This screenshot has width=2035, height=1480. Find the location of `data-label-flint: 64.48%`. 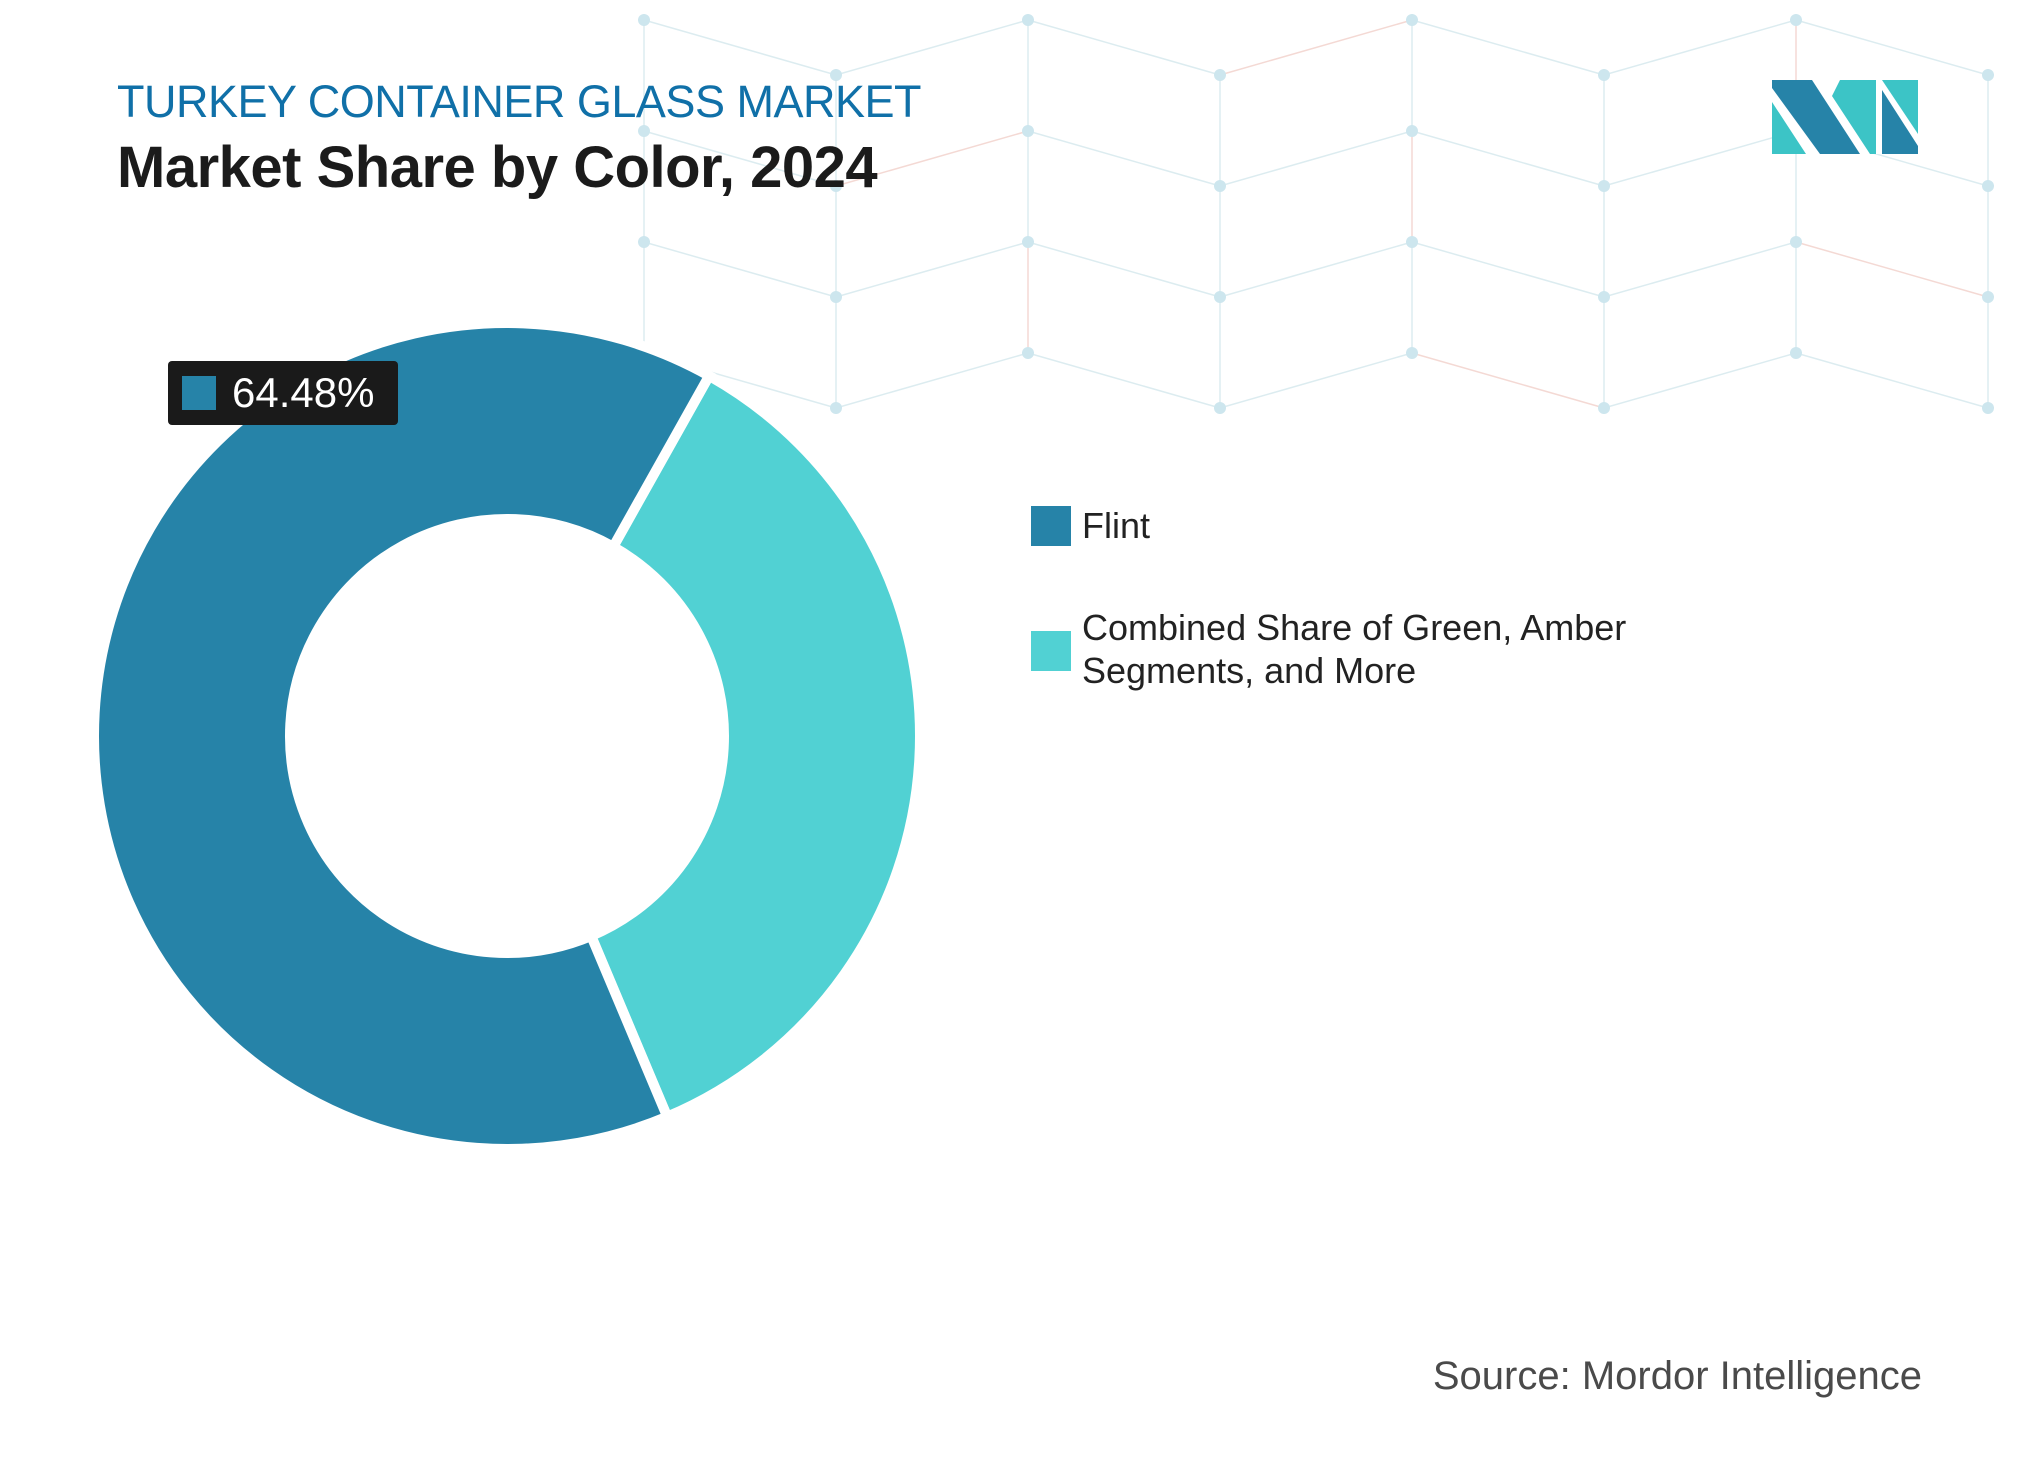

data-label-flint: 64.48% is located at coordinates (283, 393).